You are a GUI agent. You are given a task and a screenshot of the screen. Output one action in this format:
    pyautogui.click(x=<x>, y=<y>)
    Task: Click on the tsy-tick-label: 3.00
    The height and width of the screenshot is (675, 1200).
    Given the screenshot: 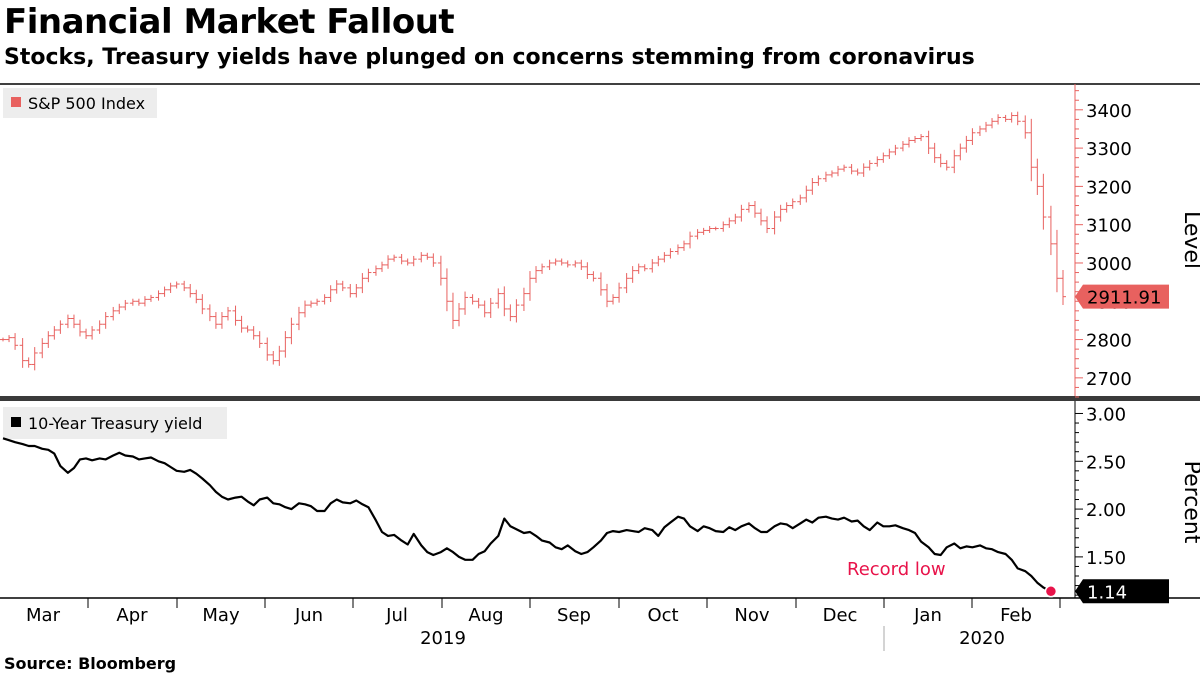 What is the action you would take?
    pyautogui.click(x=1106, y=414)
    